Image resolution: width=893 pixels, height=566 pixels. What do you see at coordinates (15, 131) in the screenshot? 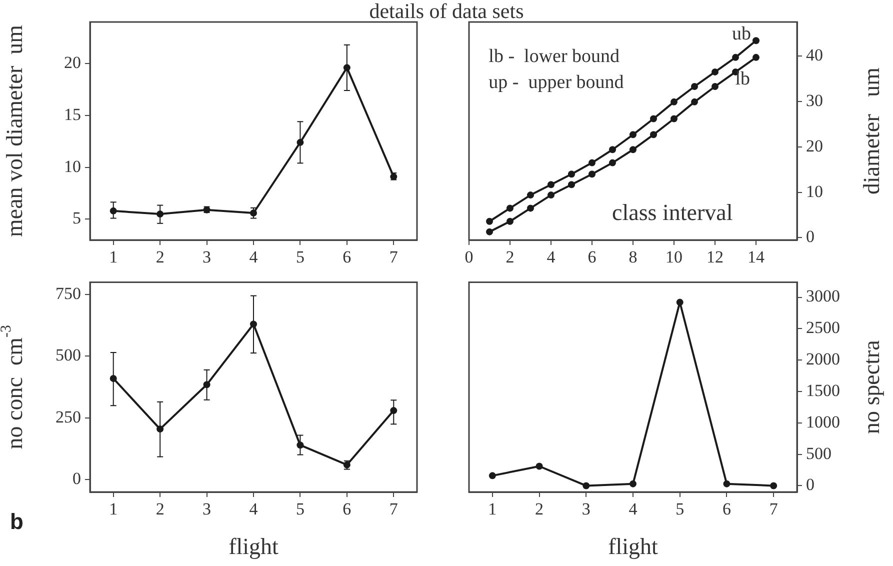
I see `y-axis-title: mean vol diameter um` at bounding box center [15, 131].